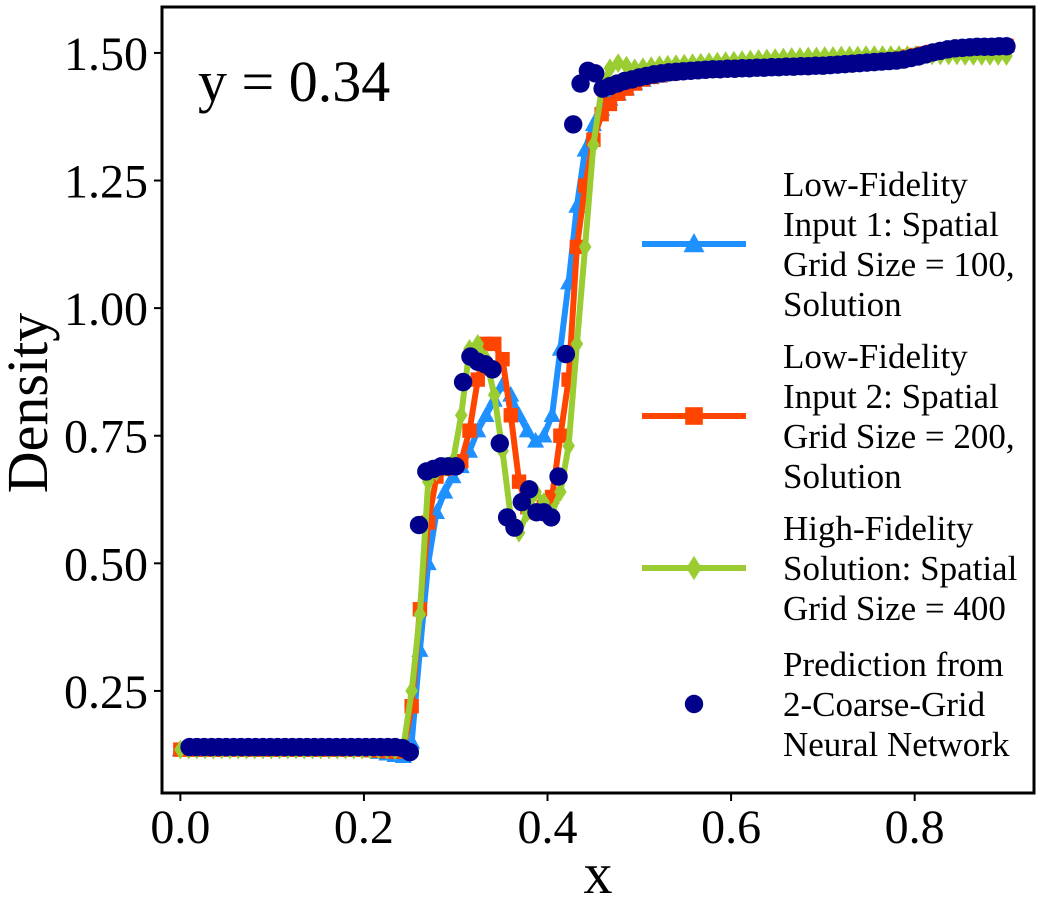 The width and height of the screenshot is (1060, 913). Describe the element at coordinates (899, 436) in the screenshot. I see `legend-label: Grid Size = 200,` at that location.